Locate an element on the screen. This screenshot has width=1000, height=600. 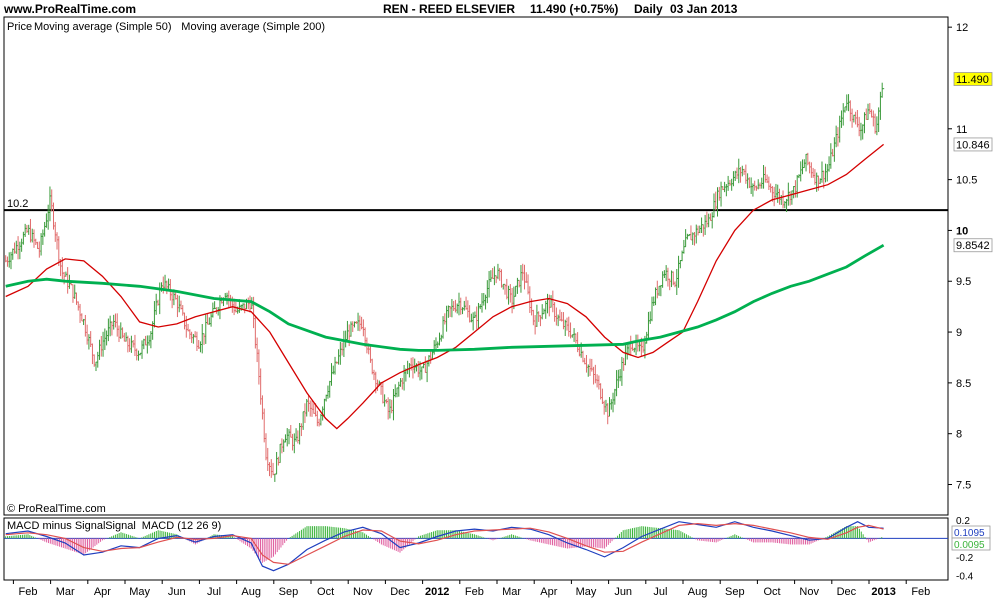
macd-line is located at coordinates (444, 546).